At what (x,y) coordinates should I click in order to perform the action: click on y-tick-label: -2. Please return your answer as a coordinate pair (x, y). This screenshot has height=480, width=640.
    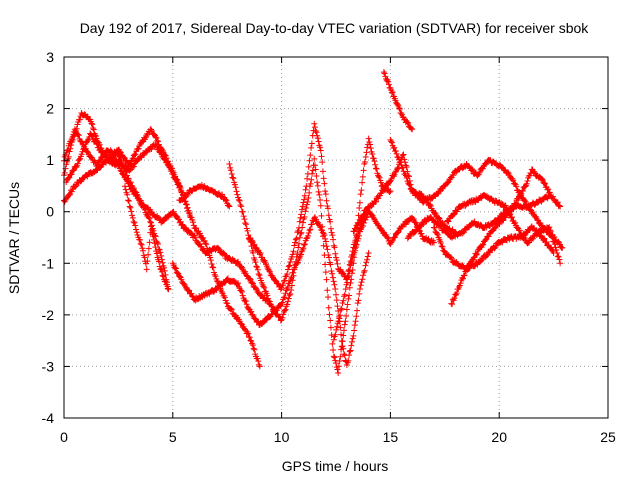
    Looking at the image, I should click on (48, 315).